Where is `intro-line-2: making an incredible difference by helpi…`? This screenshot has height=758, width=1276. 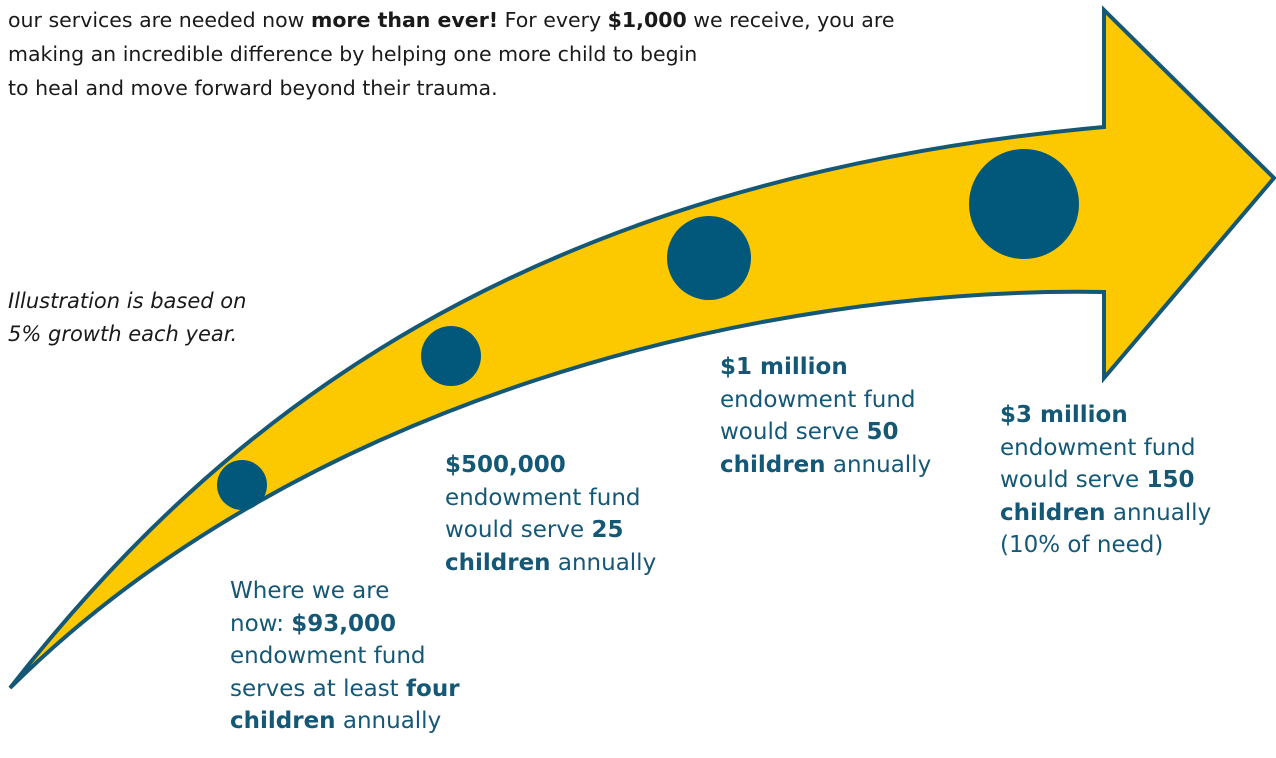
intro-line-2: making an incredible difference by helpi… is located at coordinates (353, 54).